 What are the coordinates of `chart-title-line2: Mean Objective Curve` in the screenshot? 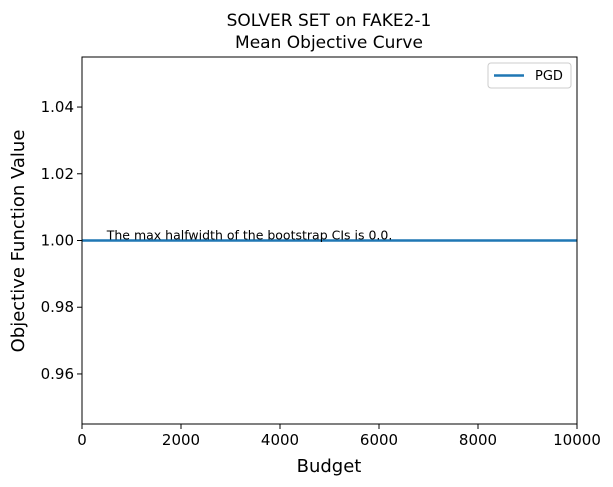 It's located at (329, 43).